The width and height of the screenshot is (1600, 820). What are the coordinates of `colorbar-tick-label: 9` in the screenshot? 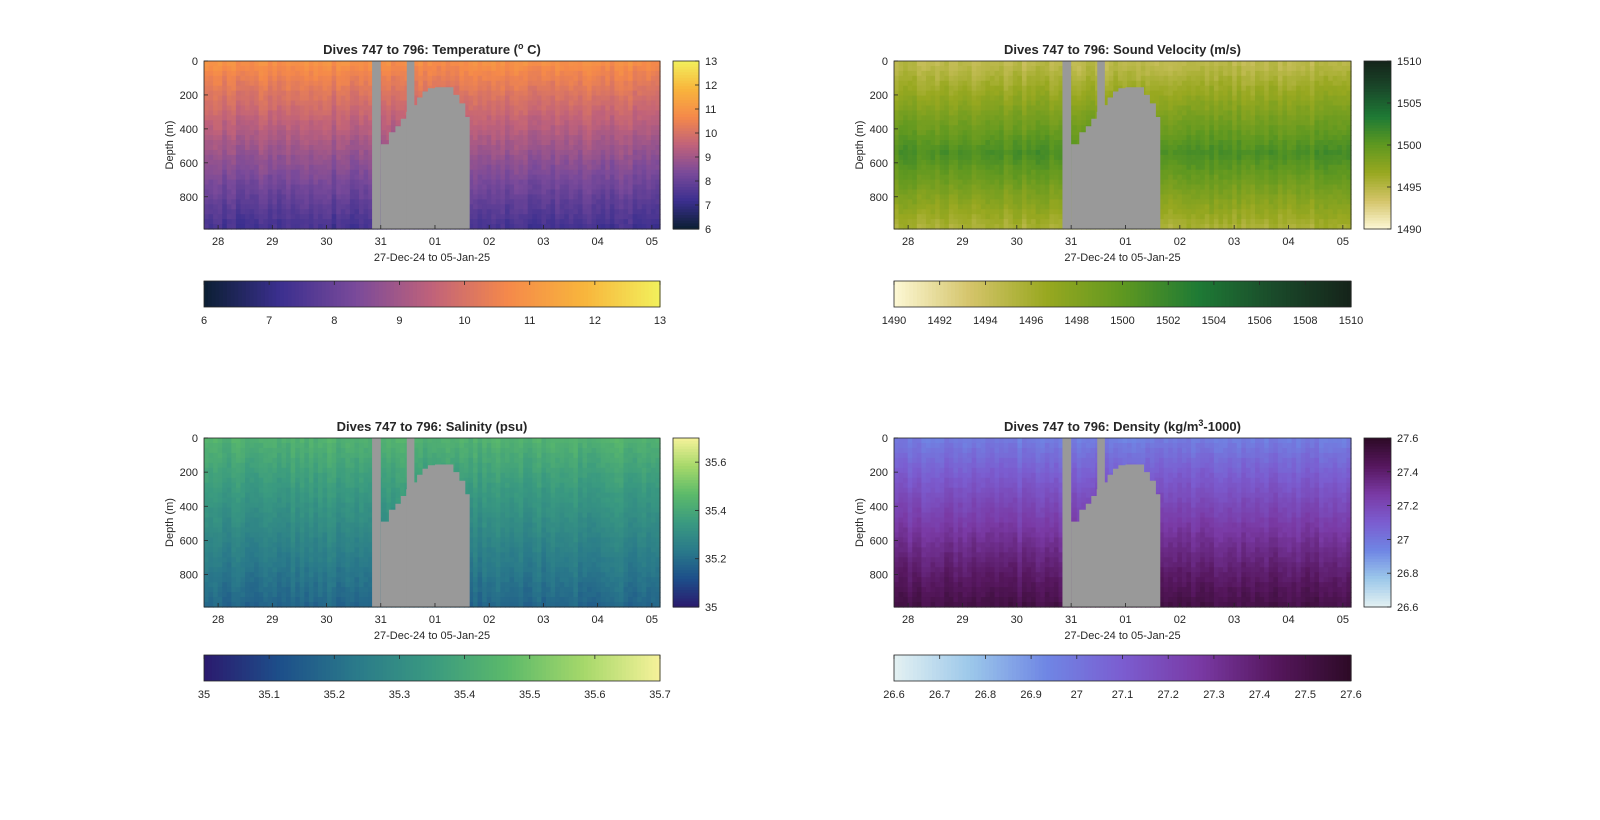 It's located at (399, 321).